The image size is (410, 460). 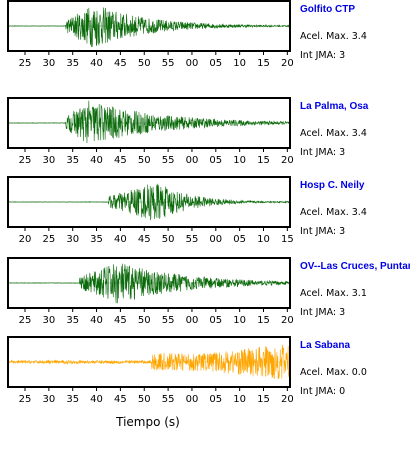 What do you see at coordinates (325, 345) in the screenshot?
I see `station-name: La Sabana` at bounding box center [325, 345].